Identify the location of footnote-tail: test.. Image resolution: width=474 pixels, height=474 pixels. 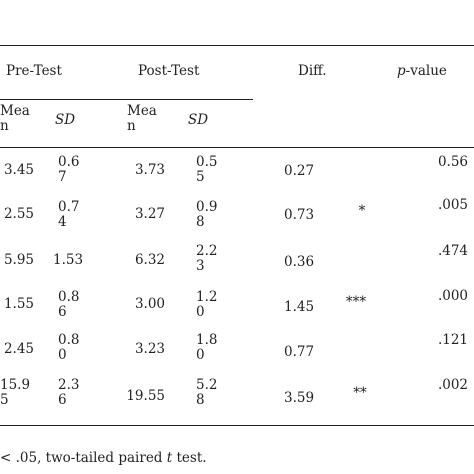
(189, 458).